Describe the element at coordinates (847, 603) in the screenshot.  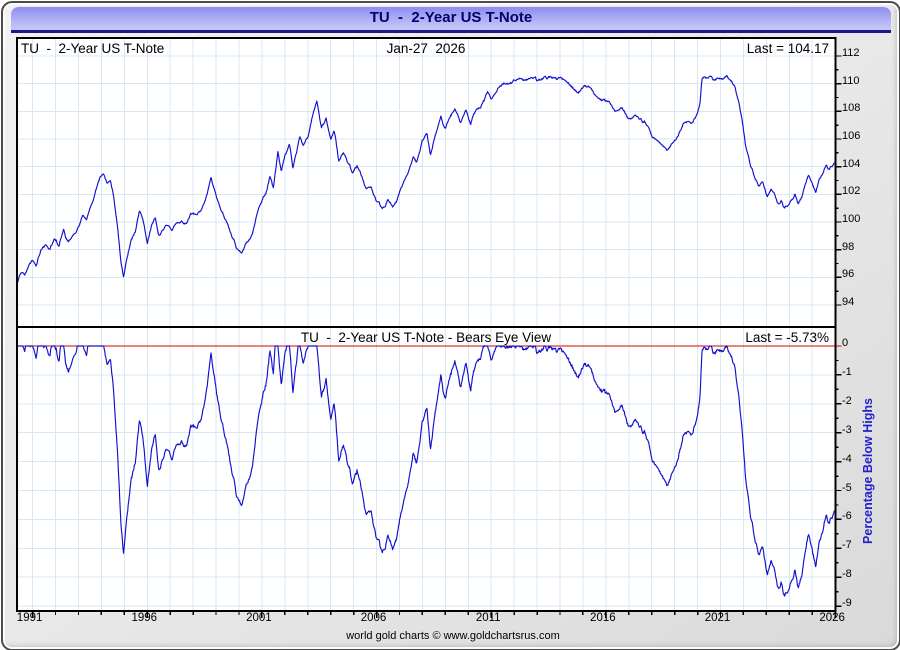
I see `drawdown-axis-tick-label: -9` at that location.